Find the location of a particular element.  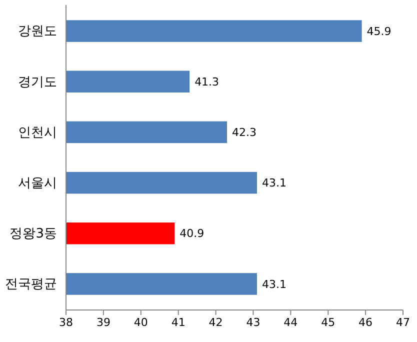

x-tick-label: 45 is located at coordinates (328, 322).